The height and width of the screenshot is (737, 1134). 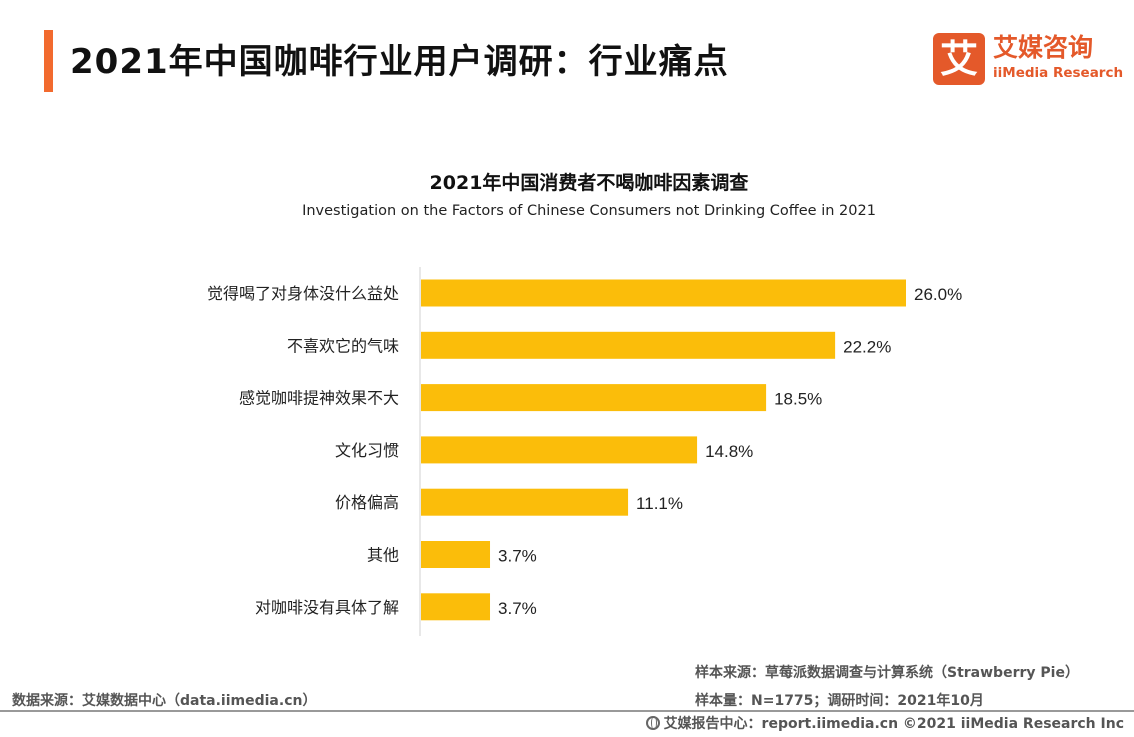 I want to click on sample-source-note: 样本来源：草莓派数据调查与计算系统（Strawberry Pie）, so click(x=887, y=673).